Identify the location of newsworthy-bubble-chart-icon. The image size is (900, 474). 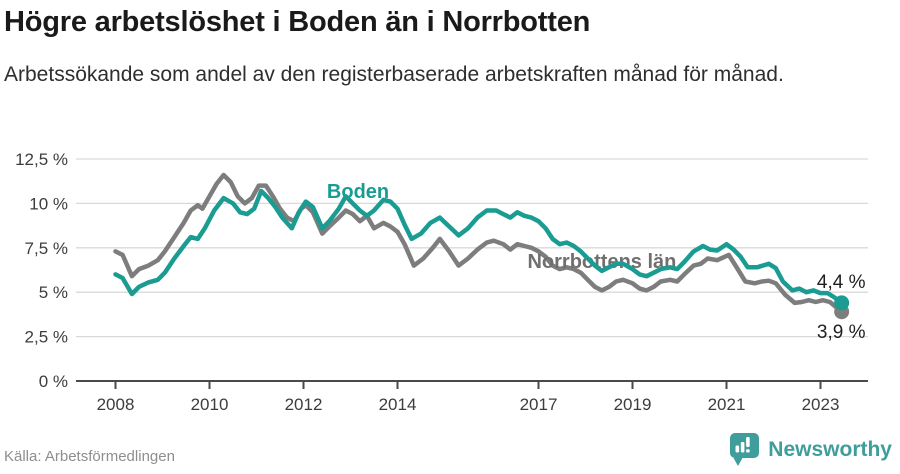
(744, 449).